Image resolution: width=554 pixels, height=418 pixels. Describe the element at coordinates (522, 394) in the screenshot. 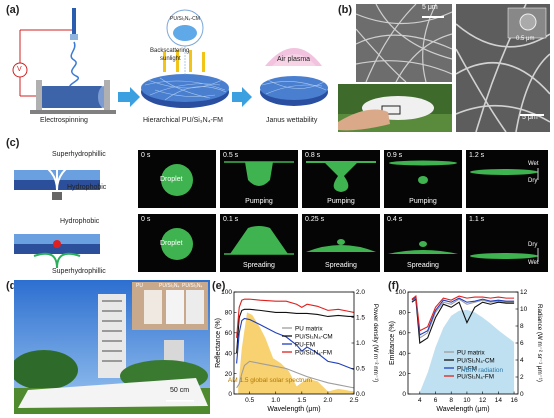

I see `y-right-tick-label: 0` at that location.